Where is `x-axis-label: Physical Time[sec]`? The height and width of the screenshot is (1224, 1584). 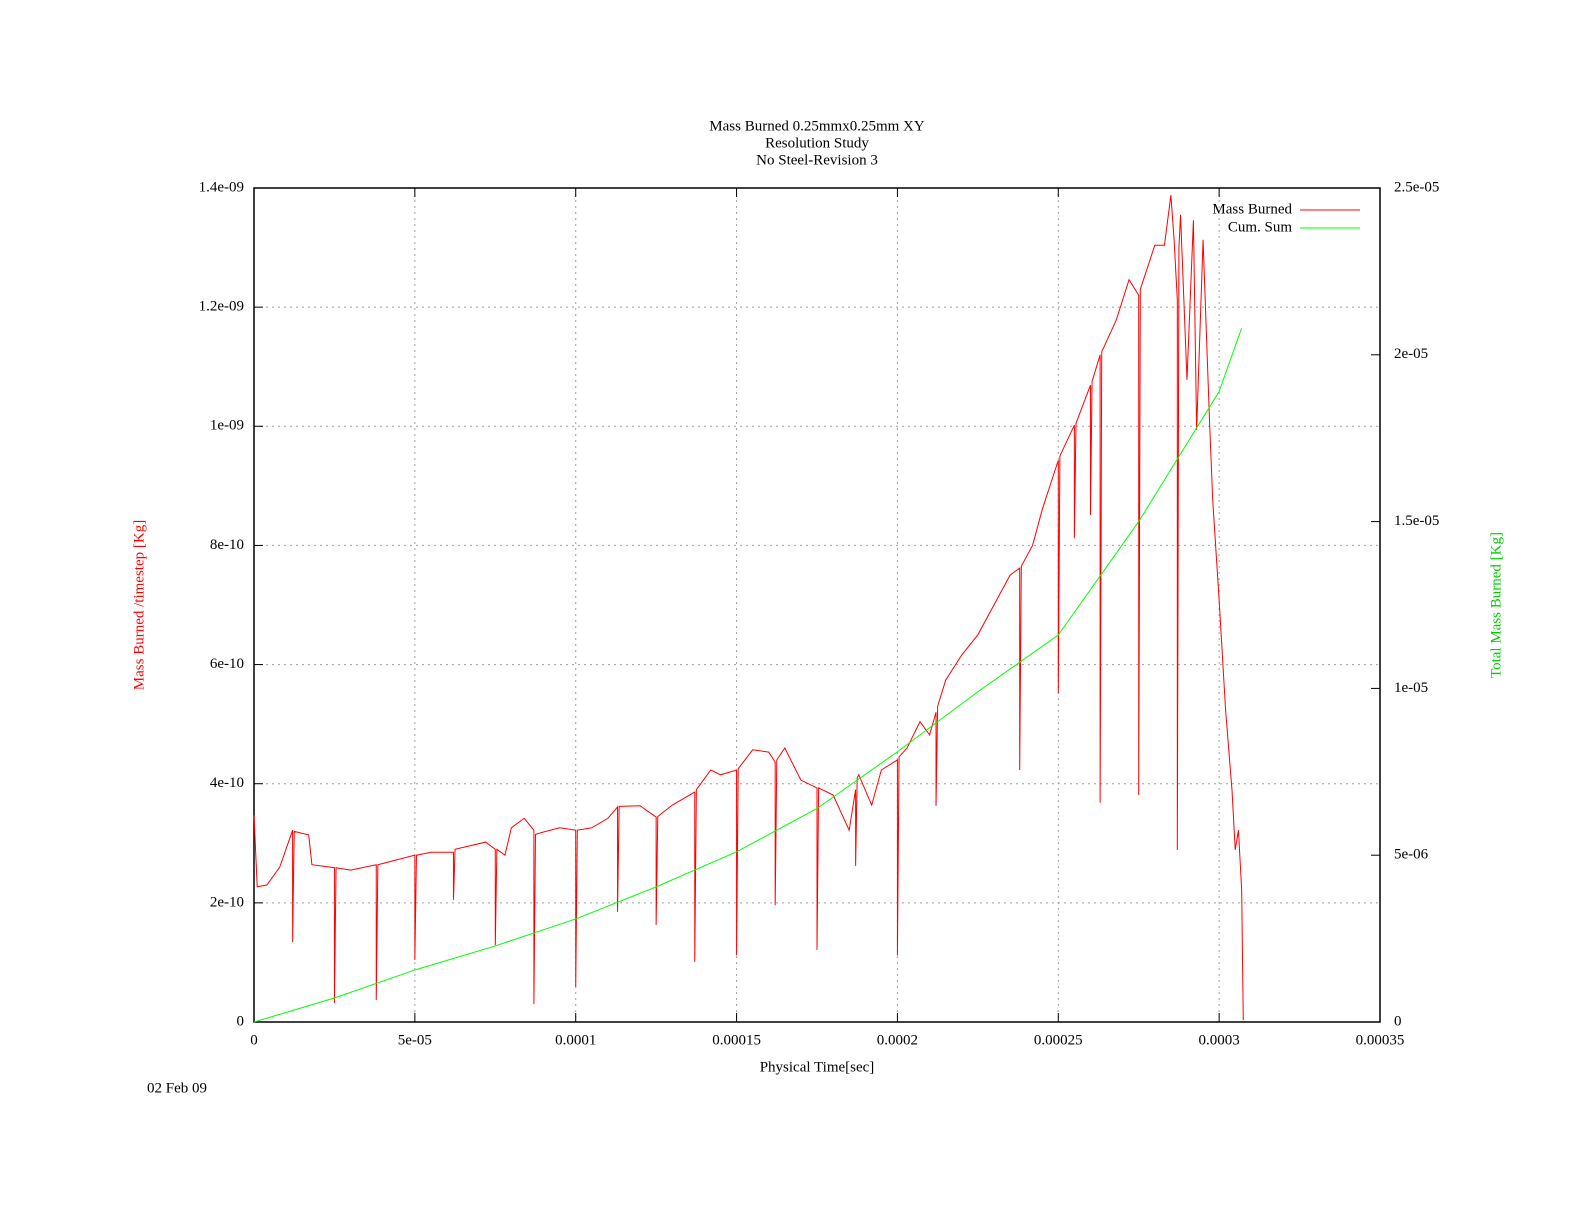 x-axis-label: Physical Time[sec] is located at coordinates (817, 1067).